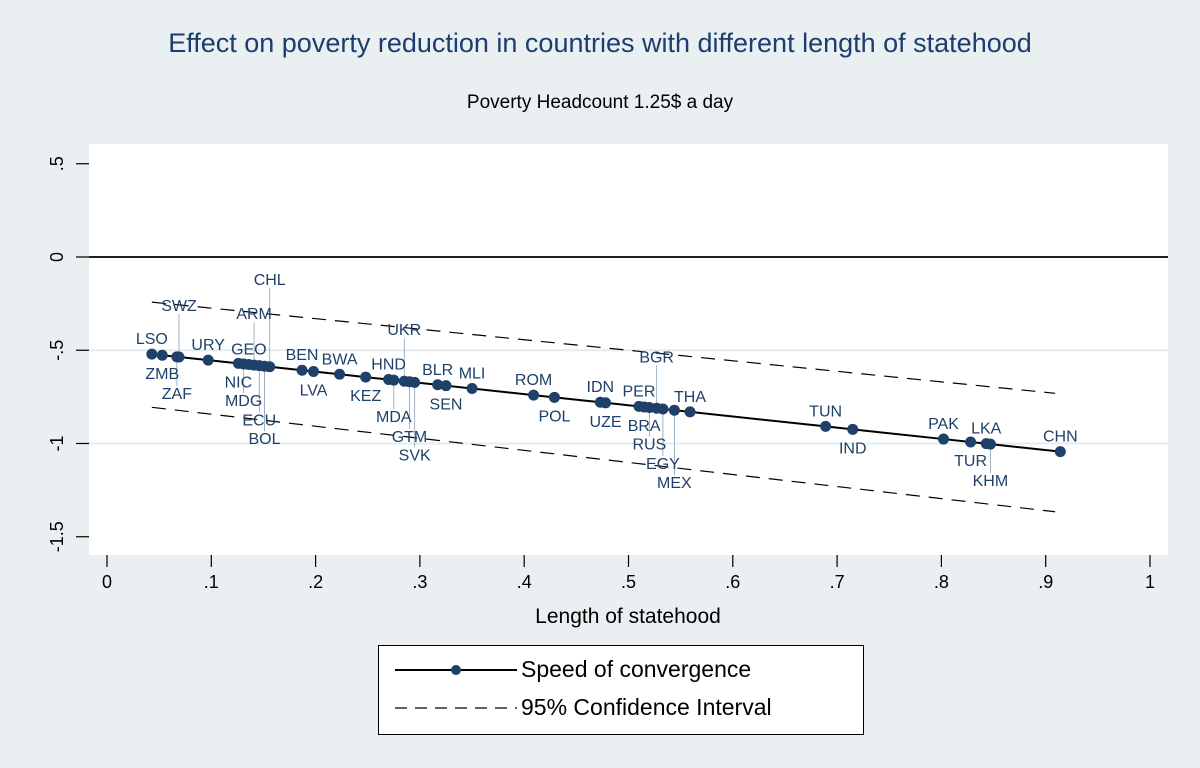  What do you see at coordinates (986, 429) in the screenshot?
I see `point-label: LKA` at bounding box center [986, 429].